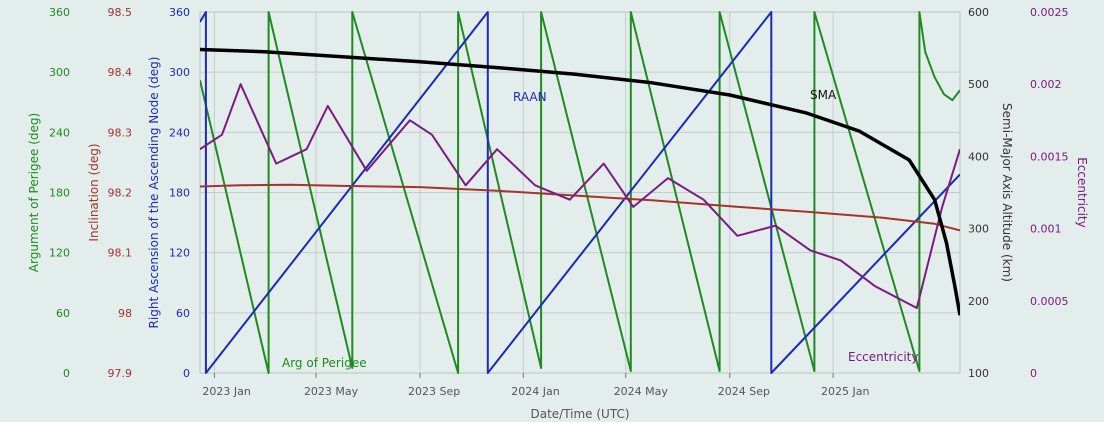  What do you see at coordinates (59, 132) in the screenshot?
I see `arg_perigee-tick-label: 240` at bounding box center [59, 132].